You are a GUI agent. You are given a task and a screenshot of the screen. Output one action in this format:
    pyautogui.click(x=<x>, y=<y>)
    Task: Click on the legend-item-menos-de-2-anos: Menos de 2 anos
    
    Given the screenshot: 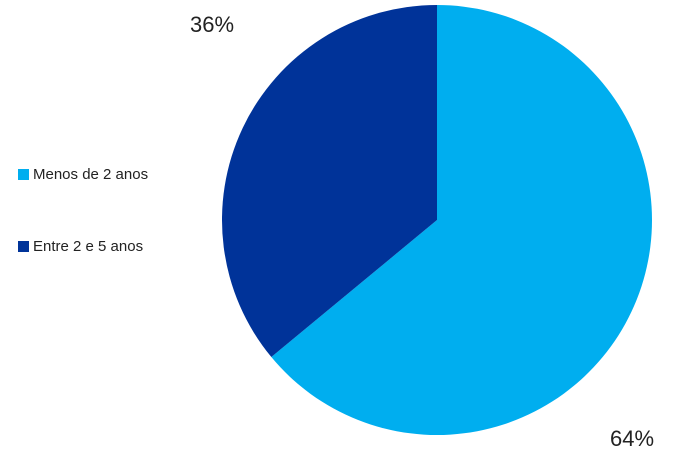 What is the action you would take?
    pyautogui.click(x=83, y=174)
    